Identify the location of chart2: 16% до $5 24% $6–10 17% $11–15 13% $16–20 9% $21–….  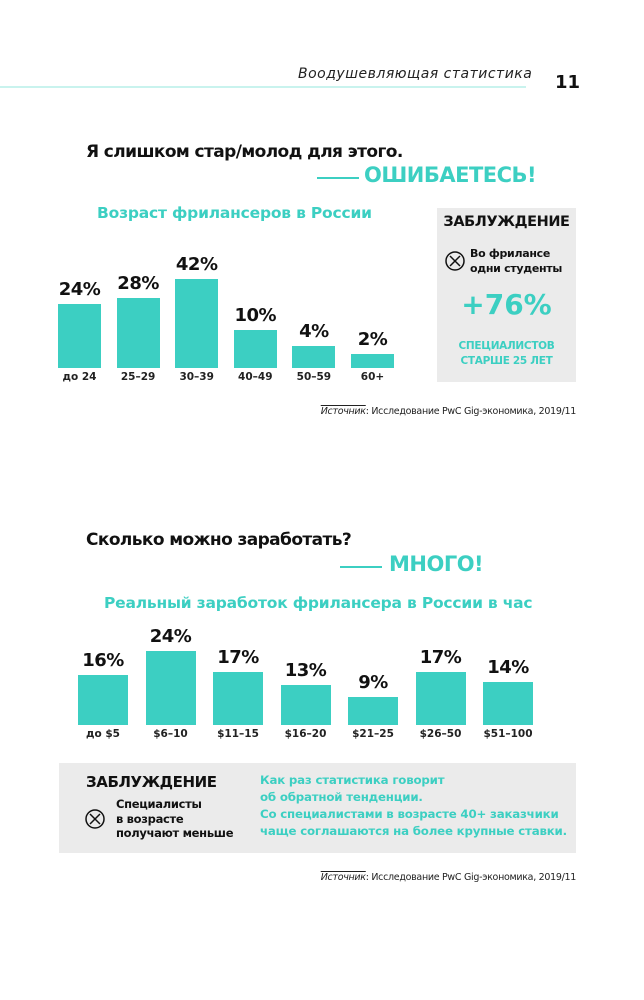
(305, 682).